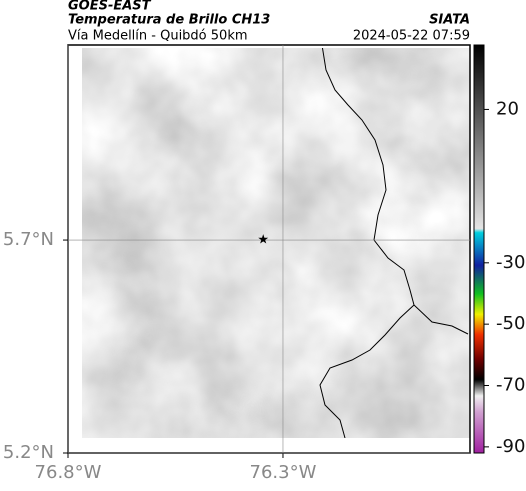 This screenshot has height=491, width=526. What do you see at coordinates (510, 446) in the screenshot?
I see `colorbar-label: -90` at bounding box center [510, 446].